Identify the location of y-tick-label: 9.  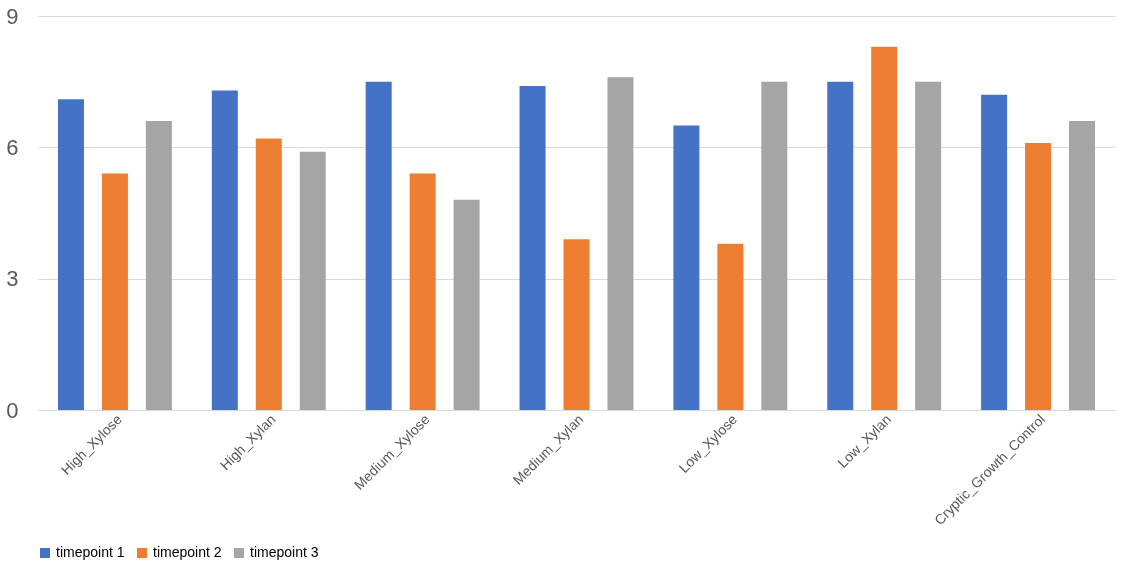
(12, 16).